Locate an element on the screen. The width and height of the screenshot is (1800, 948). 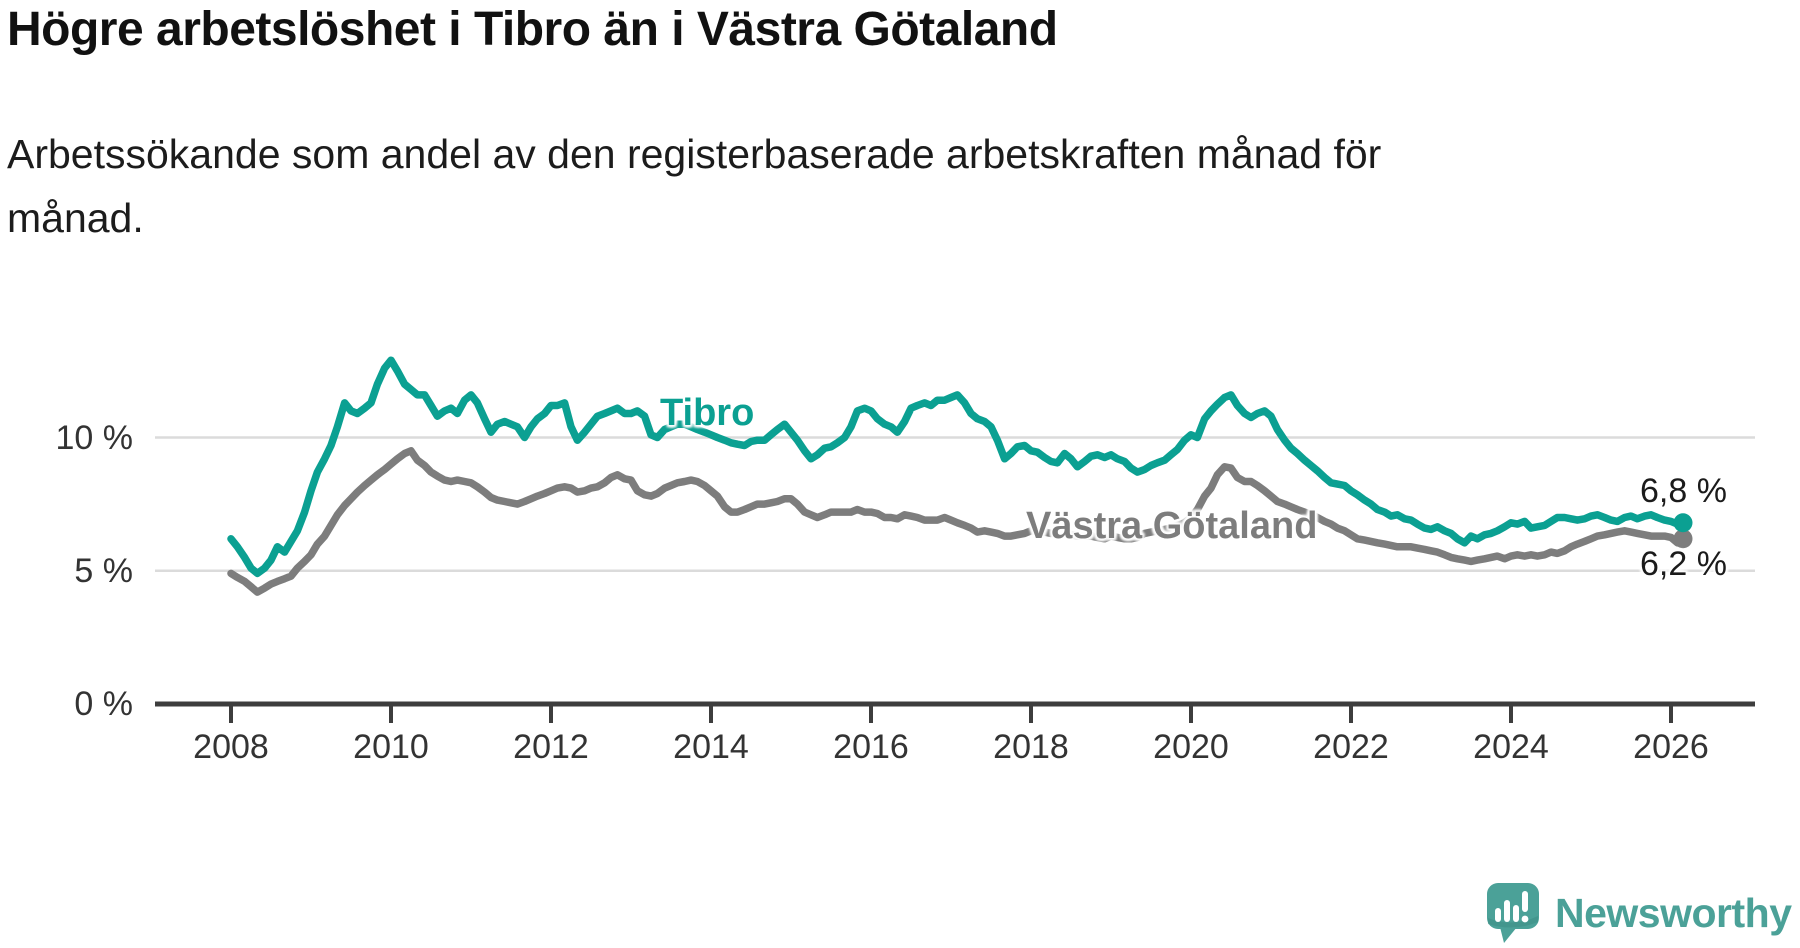
x-axis-label: 2014 is located at coordinates (711, 747).